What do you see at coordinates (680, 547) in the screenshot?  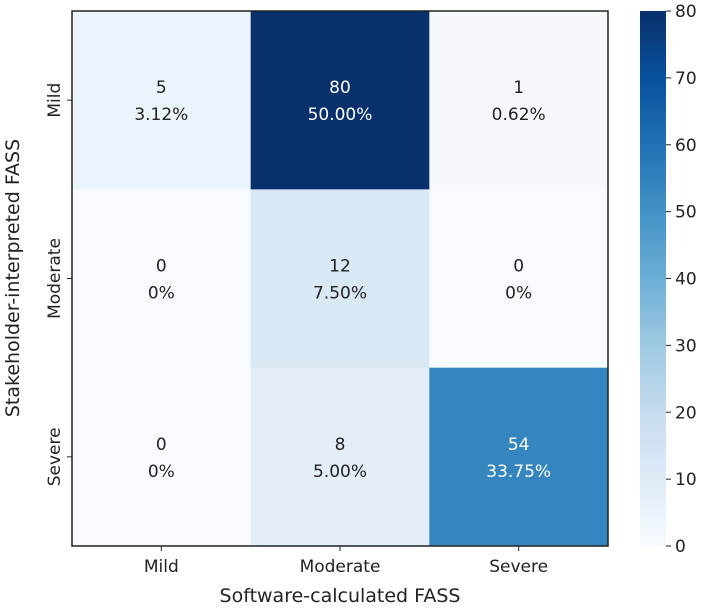 I see `colorbar-tick-label: 0` at bounding box center [680, 547].